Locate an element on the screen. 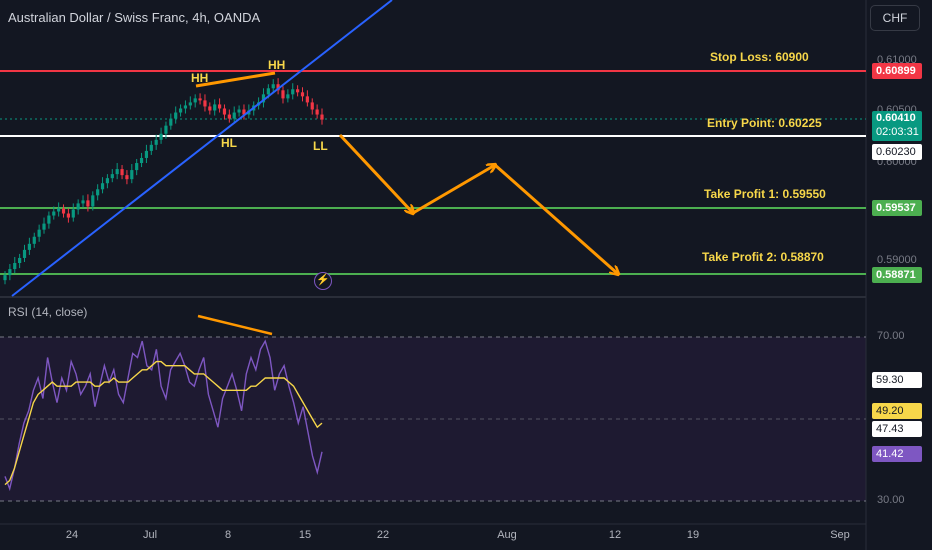  rsi-tick-30: 30.00 is located at coordinates (891, 500).